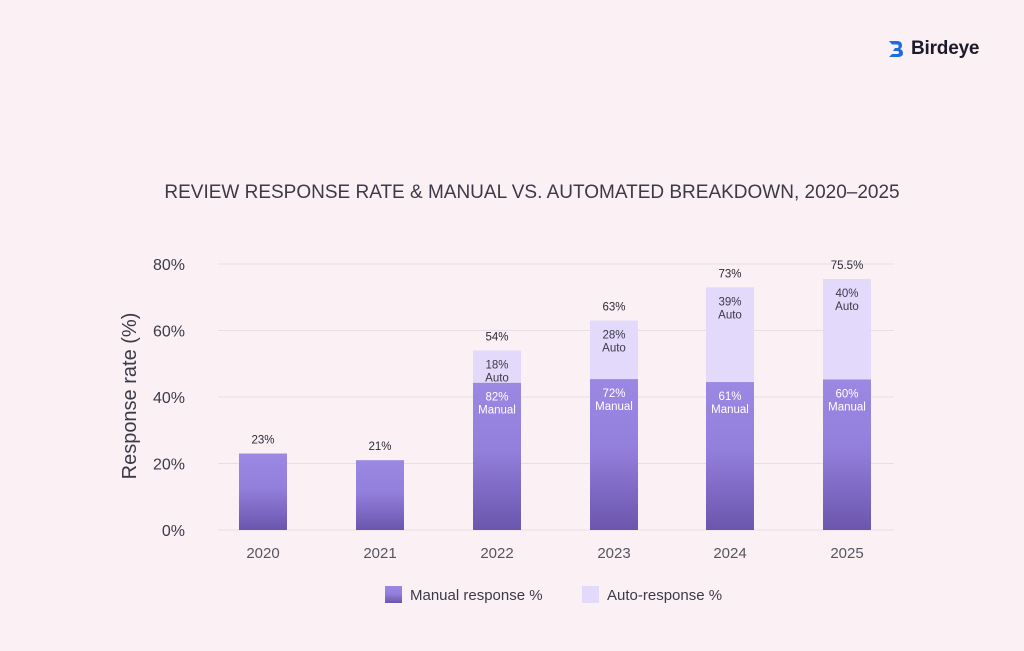 This screenshot has width=1024, height=651. What do you see at coordinates (846, 394) in the screenshot?
I see `manual-share-label: 60%` at bounding box center [846, 394].